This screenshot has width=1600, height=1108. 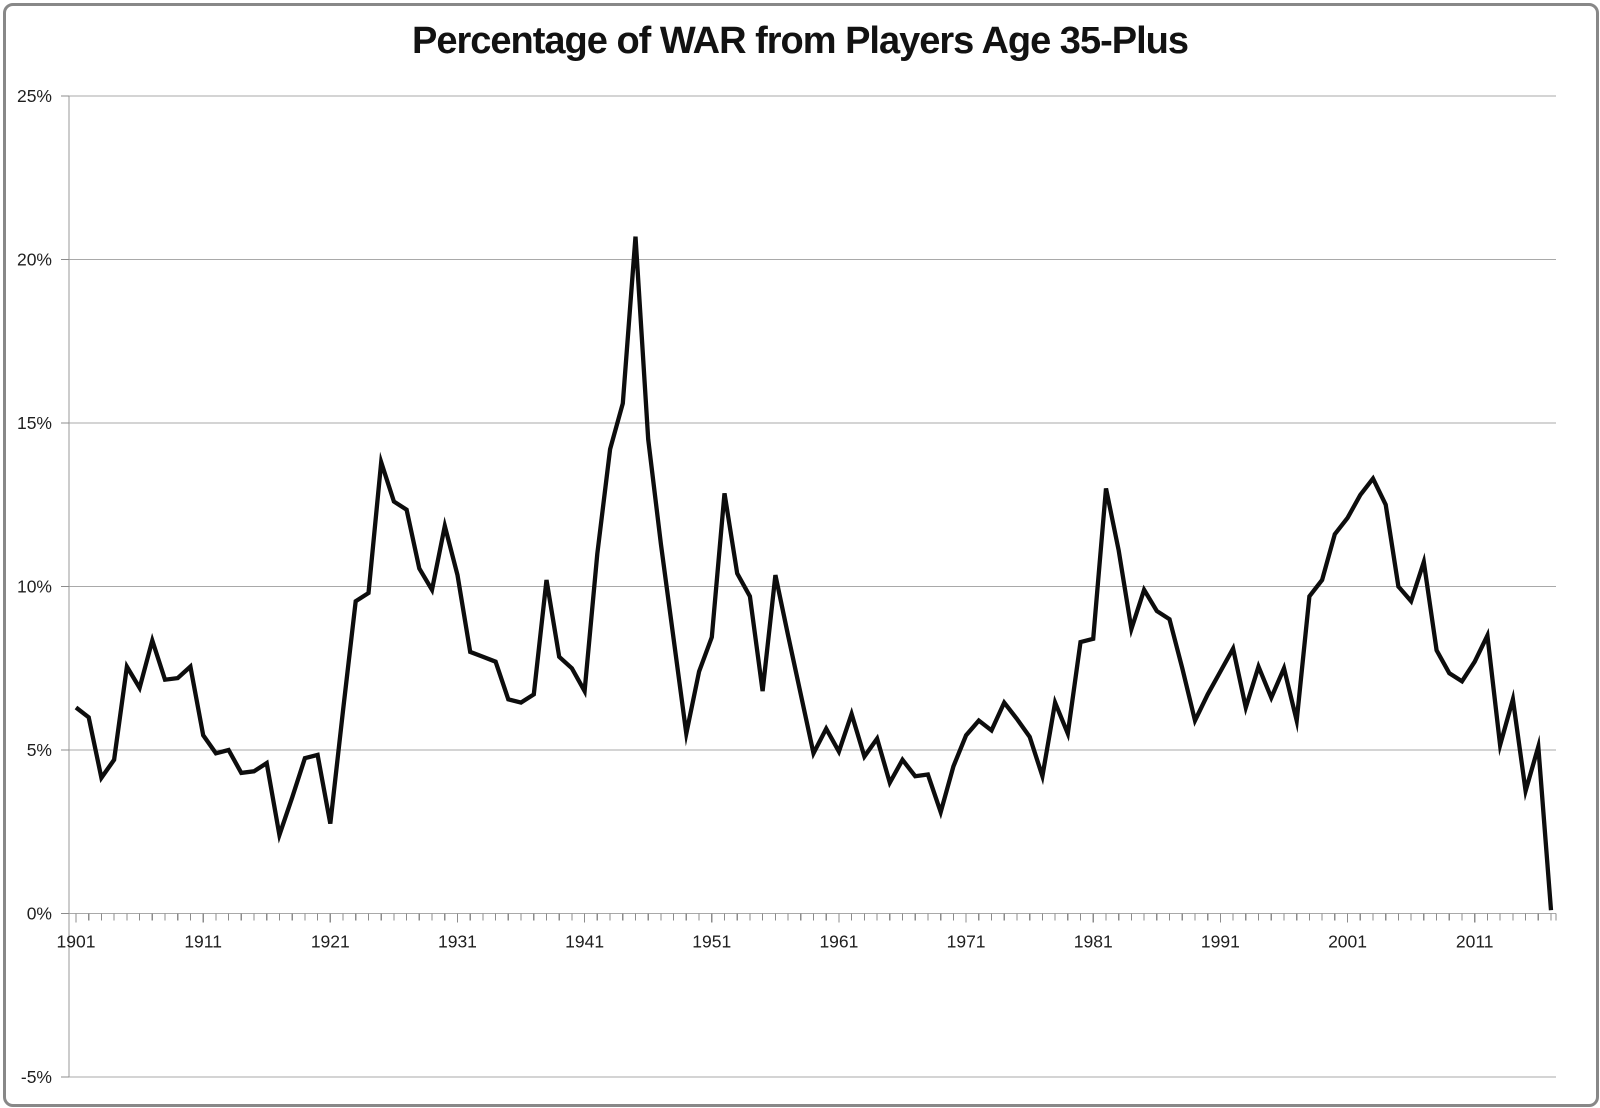 What do you see at coordinates (203, 942) in the screenshot?
I see `x-axis-label: 1911` at bounding box center [203, 942].